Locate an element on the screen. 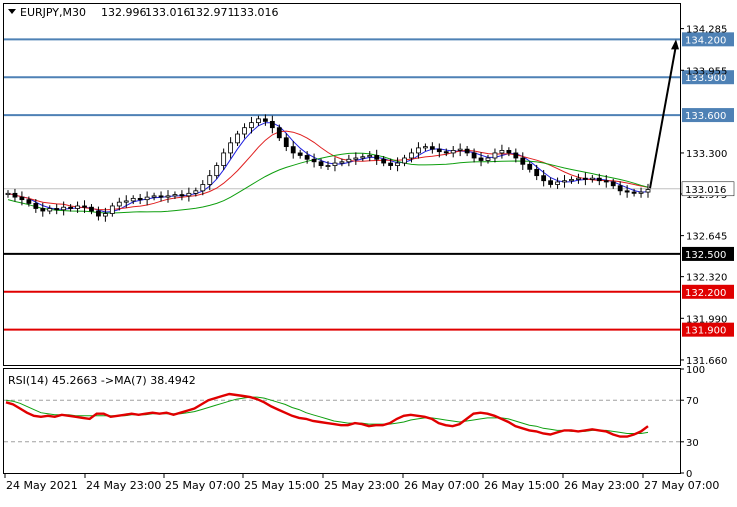 This screenshot has width=737, height=507. level-label: 132.500 is located at coordinates (705, 255).